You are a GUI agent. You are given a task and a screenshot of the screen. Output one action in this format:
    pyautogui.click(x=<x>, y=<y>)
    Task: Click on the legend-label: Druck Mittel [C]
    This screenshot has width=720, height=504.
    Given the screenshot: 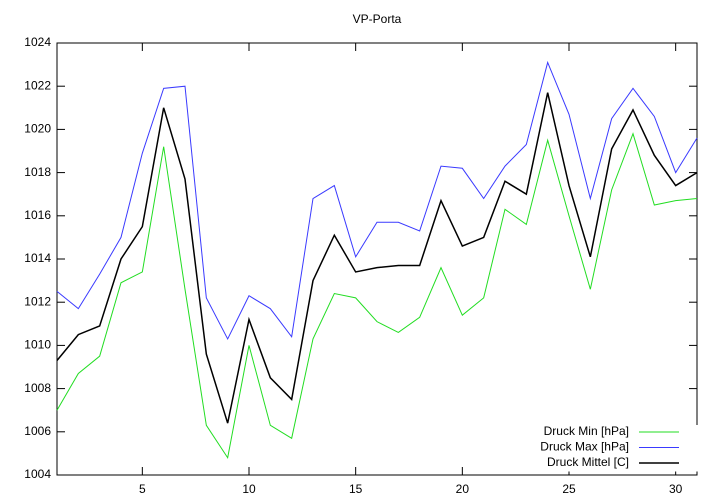 What is the action you would take?
    pyautogui.click(x=588, y=462)
    